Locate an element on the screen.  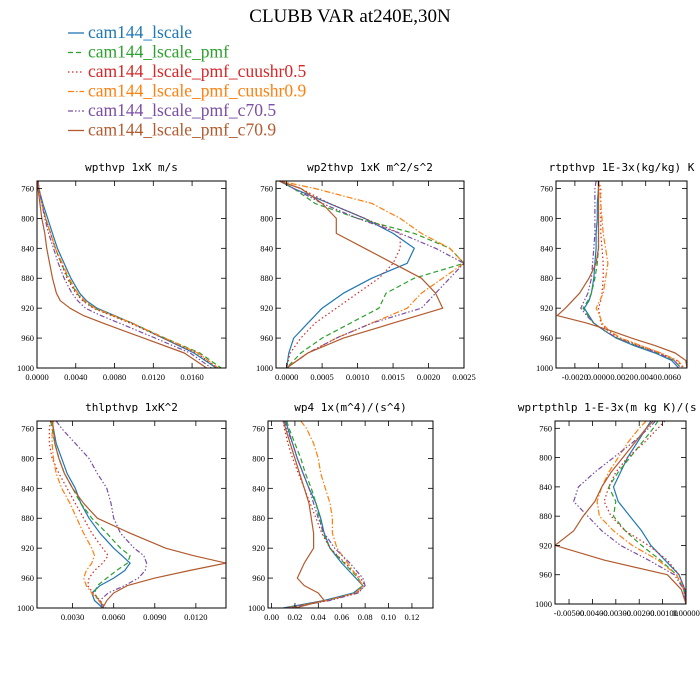
panel-title: thlpthvp 1xK^2 is located at coordinates (131, 407).